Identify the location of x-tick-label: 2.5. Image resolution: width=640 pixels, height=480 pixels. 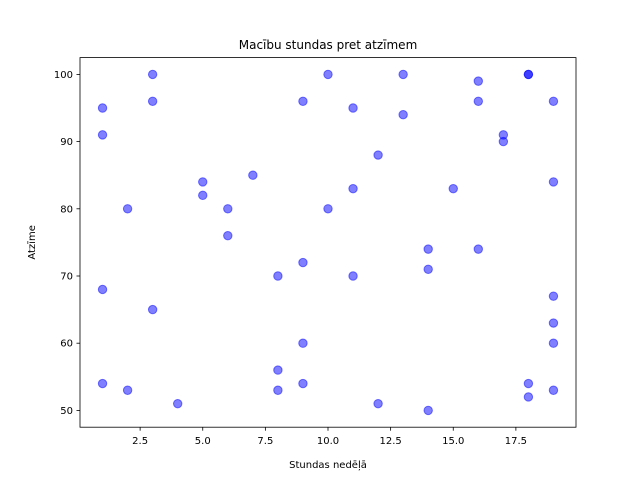
(140, 441).